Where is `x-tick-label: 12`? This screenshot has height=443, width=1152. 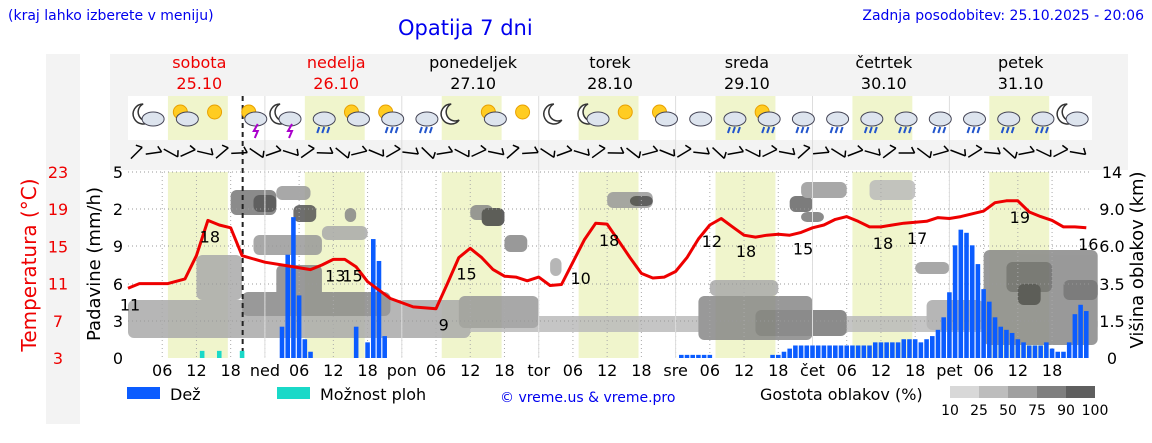 x-tick-label: 12 is located at coordinates (607, 370).